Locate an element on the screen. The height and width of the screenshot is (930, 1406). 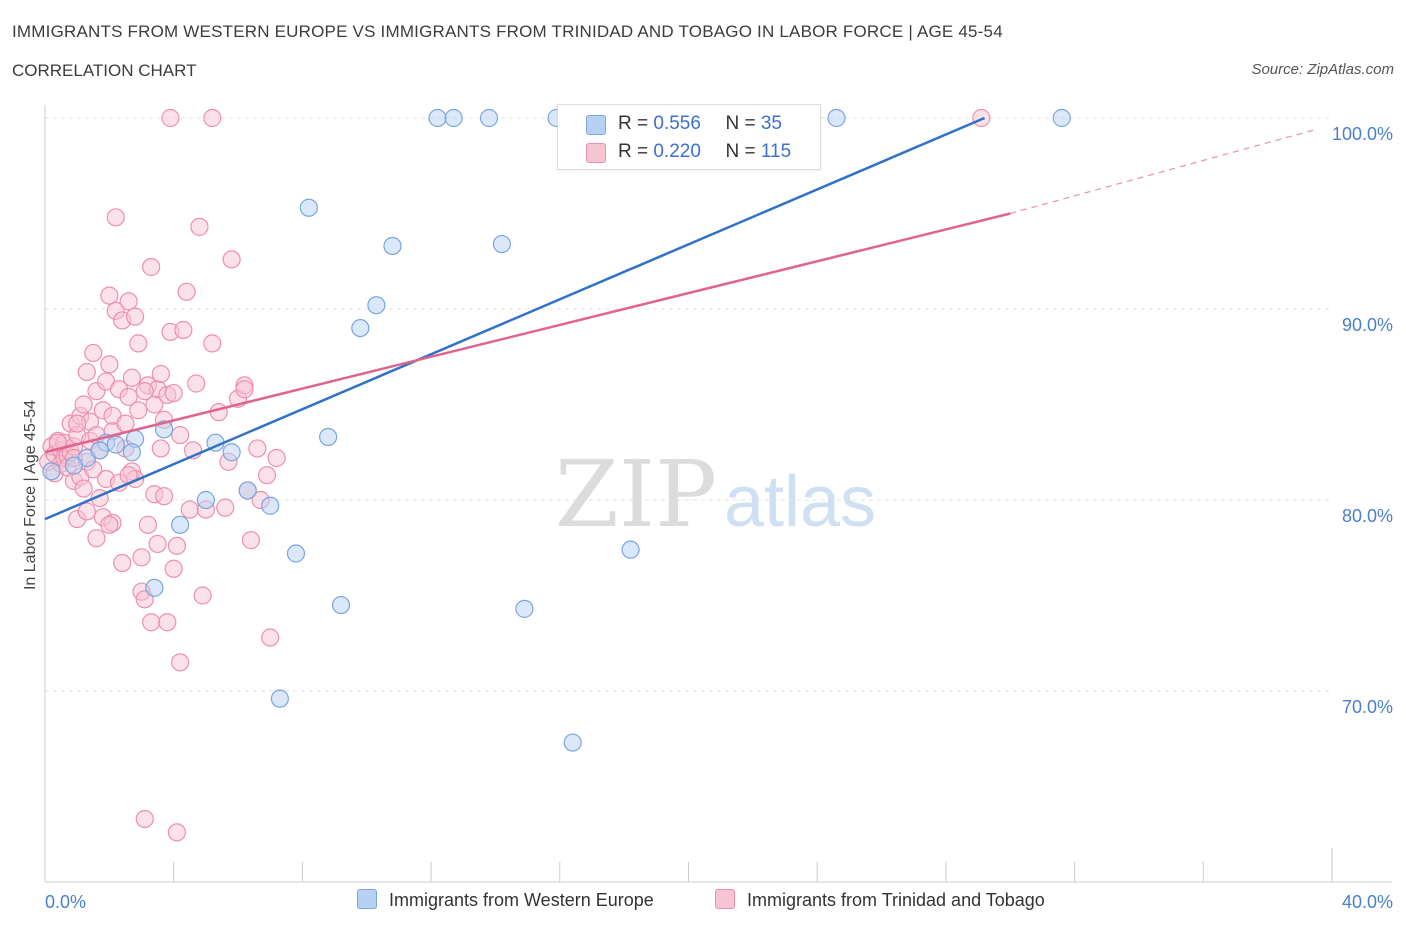
watermark-zip: ZIP is located at coordinates (636, 494).